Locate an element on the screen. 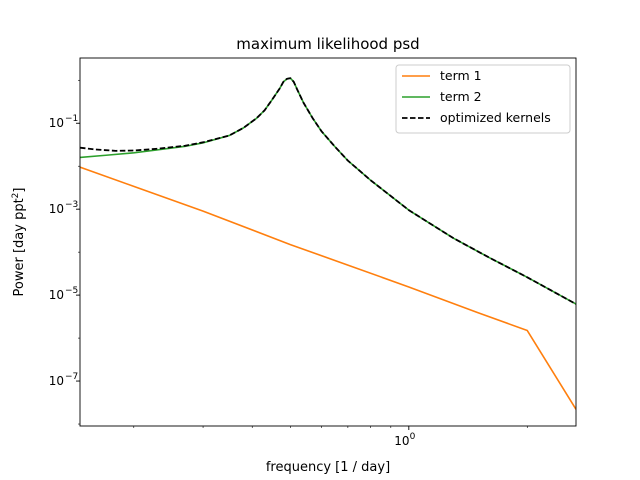 The height and width of the screenshot is (480, 640). y-axis-label-main: Power [day ppt is located at coordinates (19, 247).